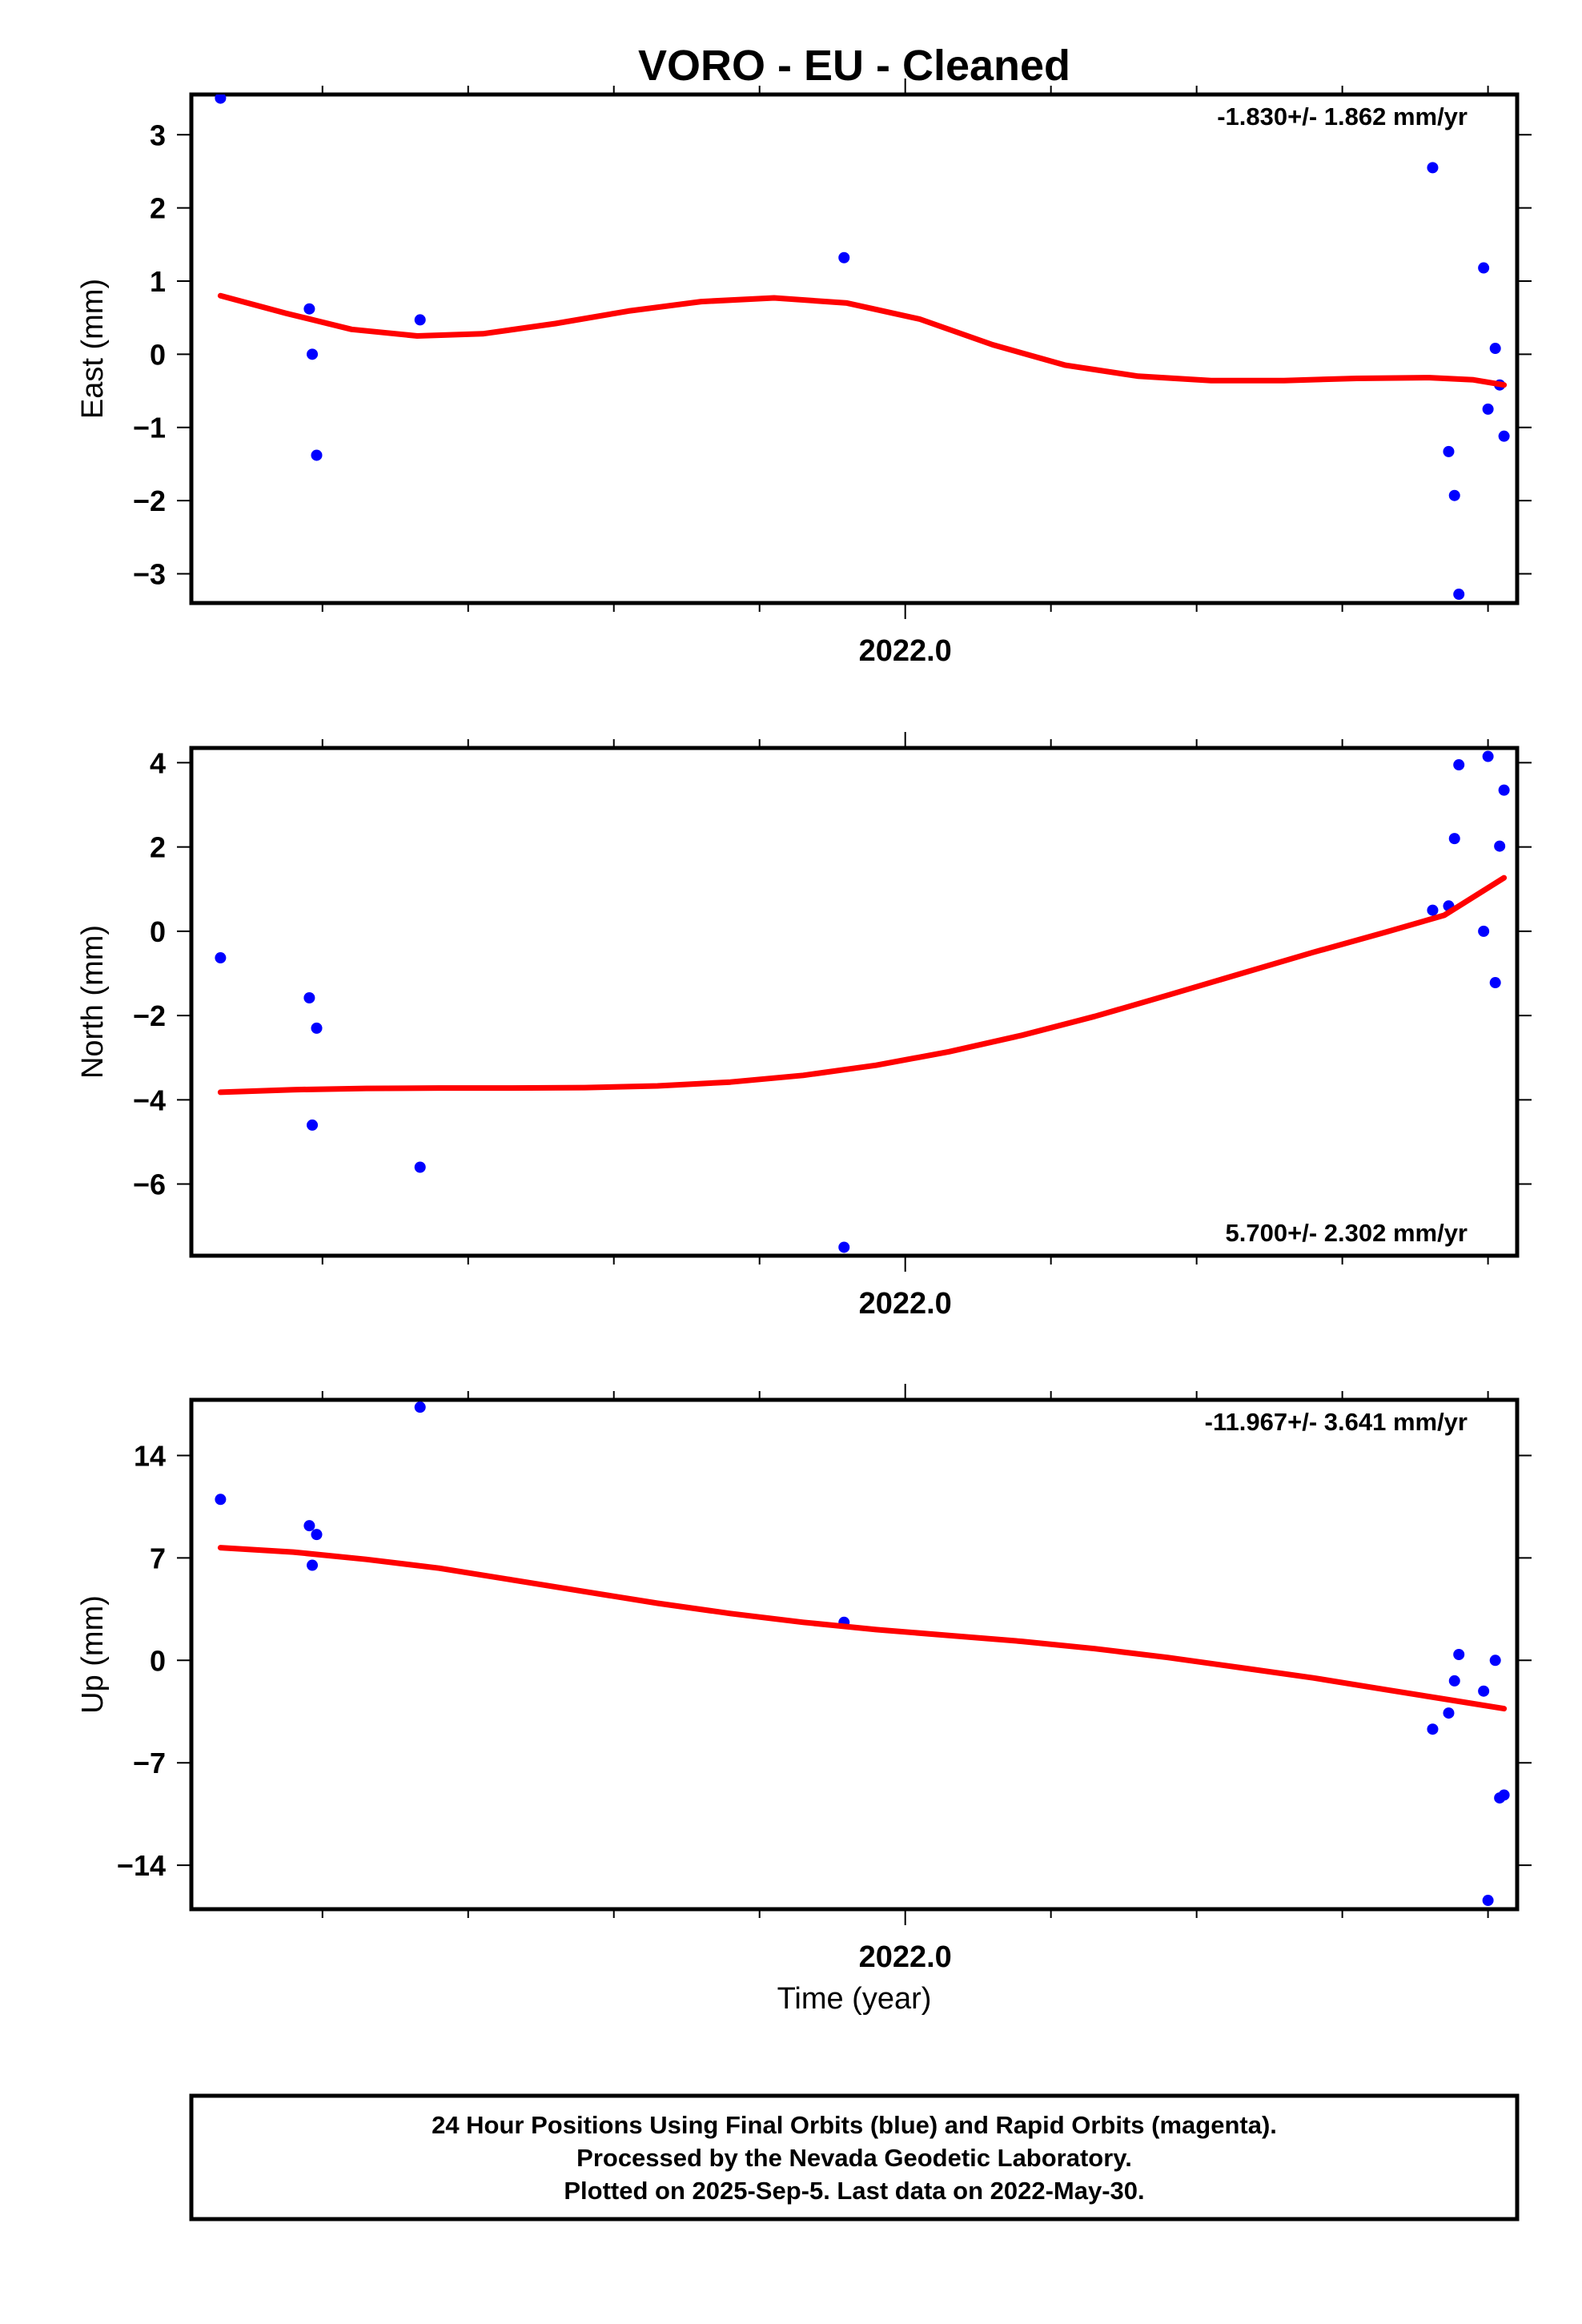  I want to click on north-rate-label: 5.700+/- 2.302 mm/yr, so click(1347, 1233).